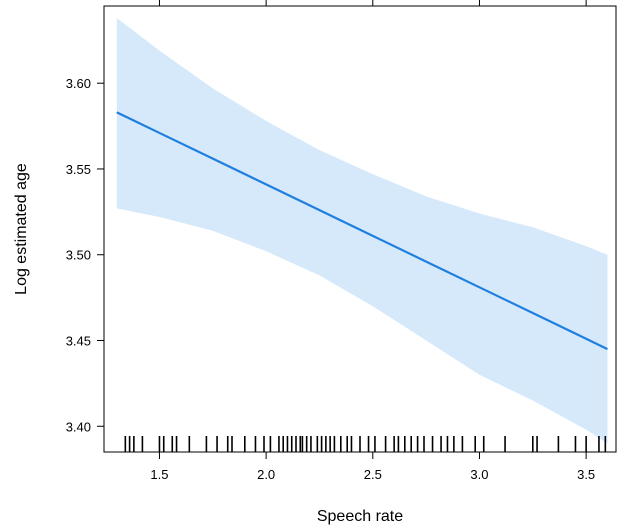  What do you see at coordinates (78, 255) in the screenshot?
I see `y-tick-label: 3.50` at bounding box center [78, 255].